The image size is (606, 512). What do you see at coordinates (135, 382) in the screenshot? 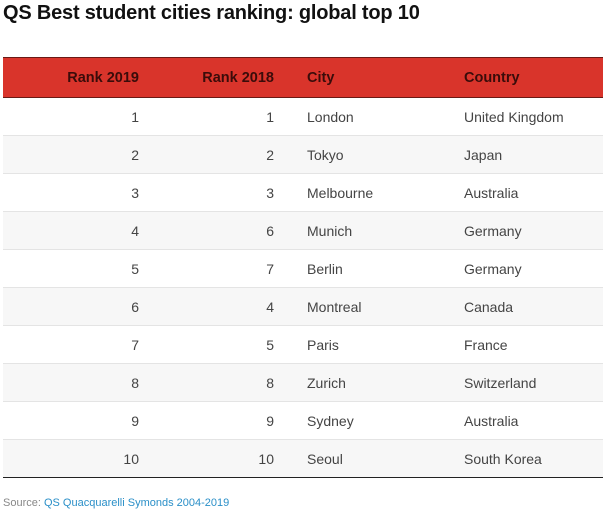
I see `cell-rank-2019: 8` at bounding box center [135, 382].